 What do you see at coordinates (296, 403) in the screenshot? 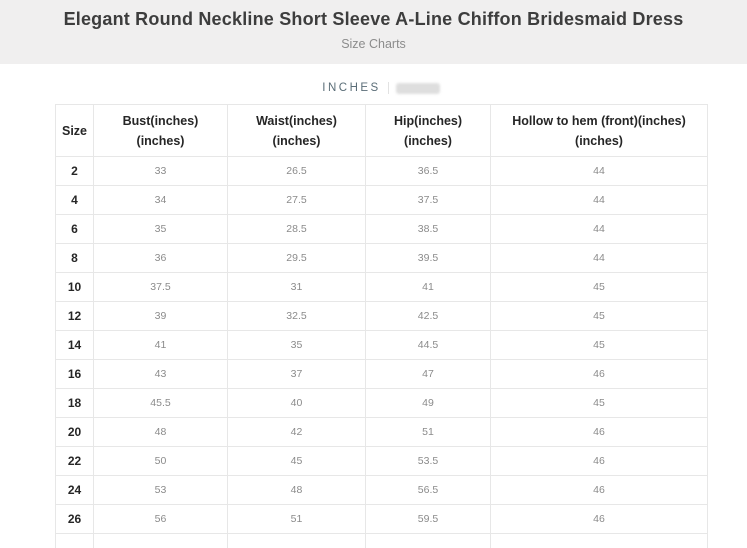
I see `value-cell: 40` at bounding box center [296, 403].